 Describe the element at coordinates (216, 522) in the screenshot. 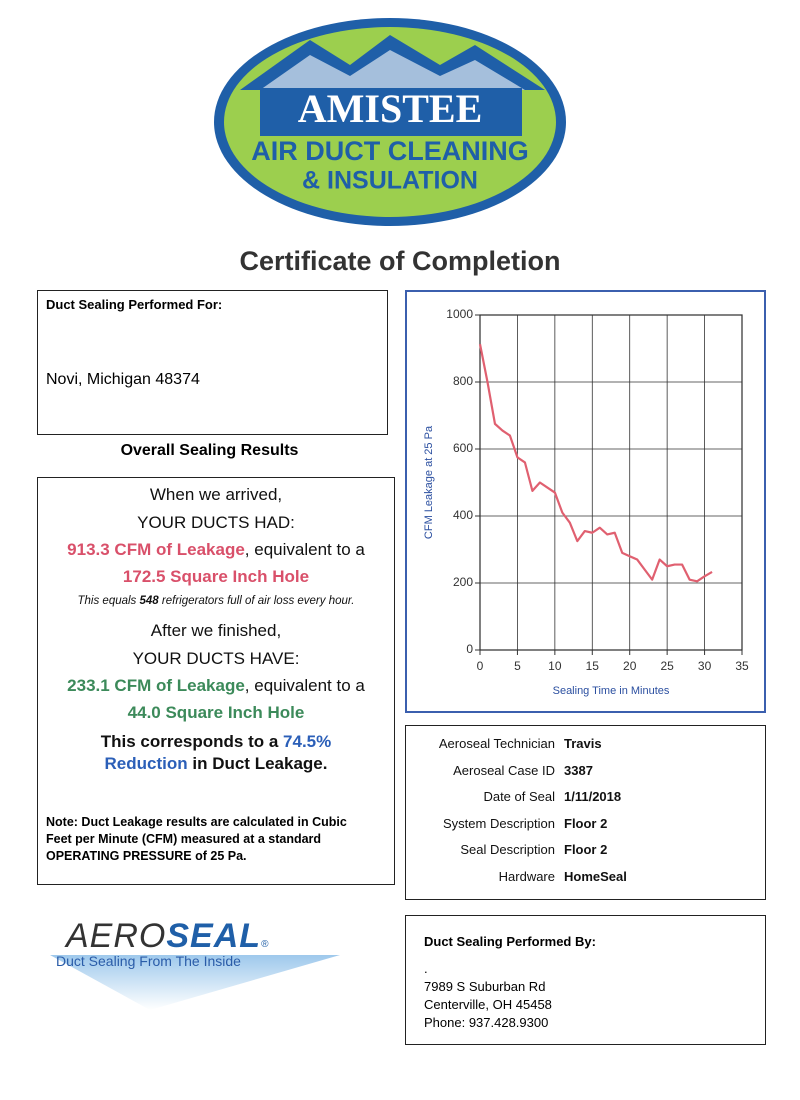

I see `results-line: YOUR DUCTS HAD:` at that location.